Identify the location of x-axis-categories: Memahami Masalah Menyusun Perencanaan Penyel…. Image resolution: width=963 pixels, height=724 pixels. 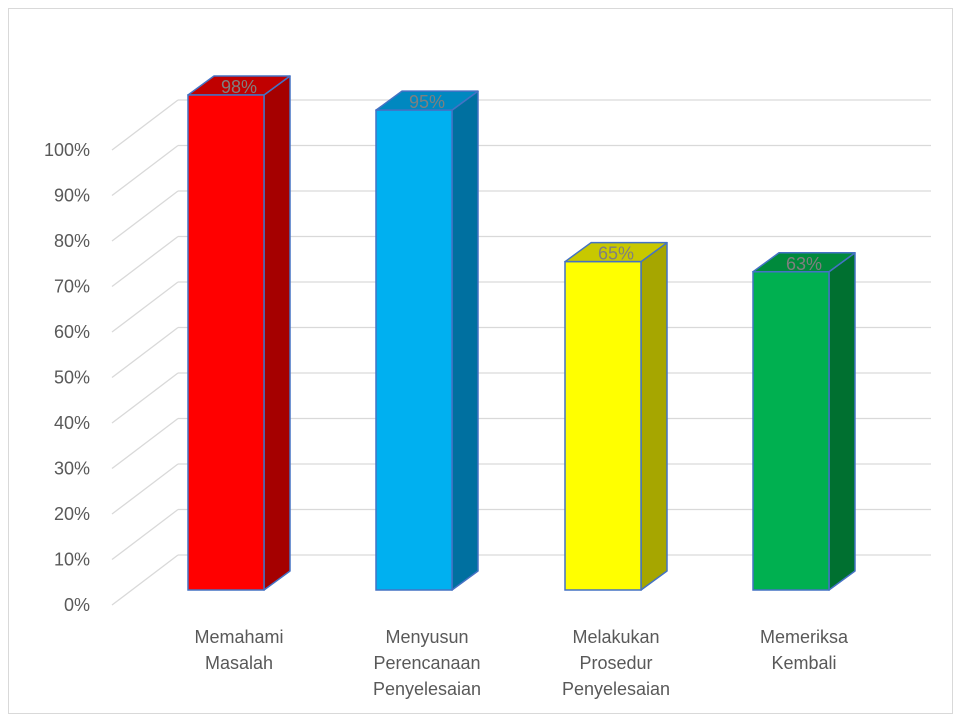
(521, 663).